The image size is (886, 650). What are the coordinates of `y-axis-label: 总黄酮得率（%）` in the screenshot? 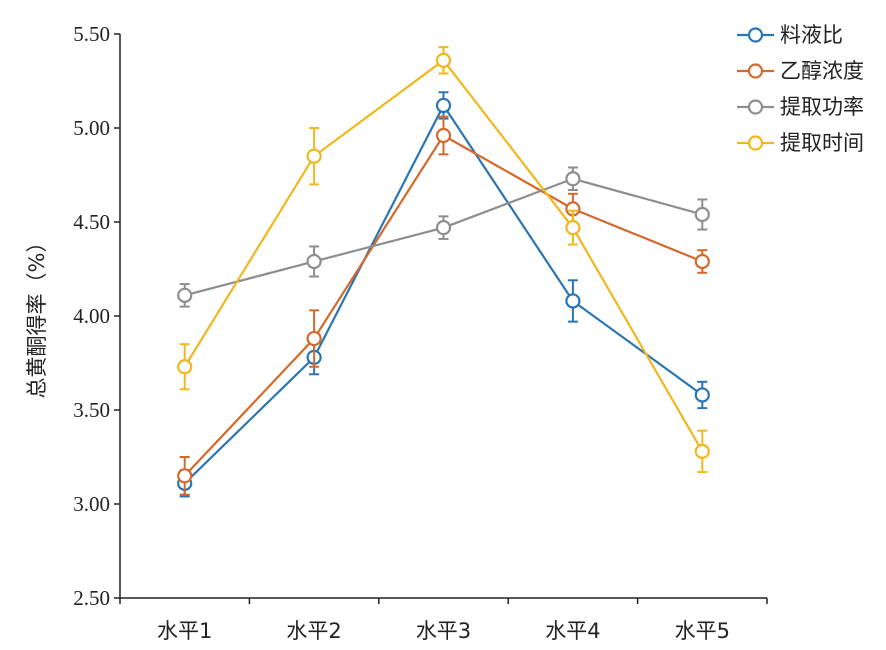 It's located at (37, 315).